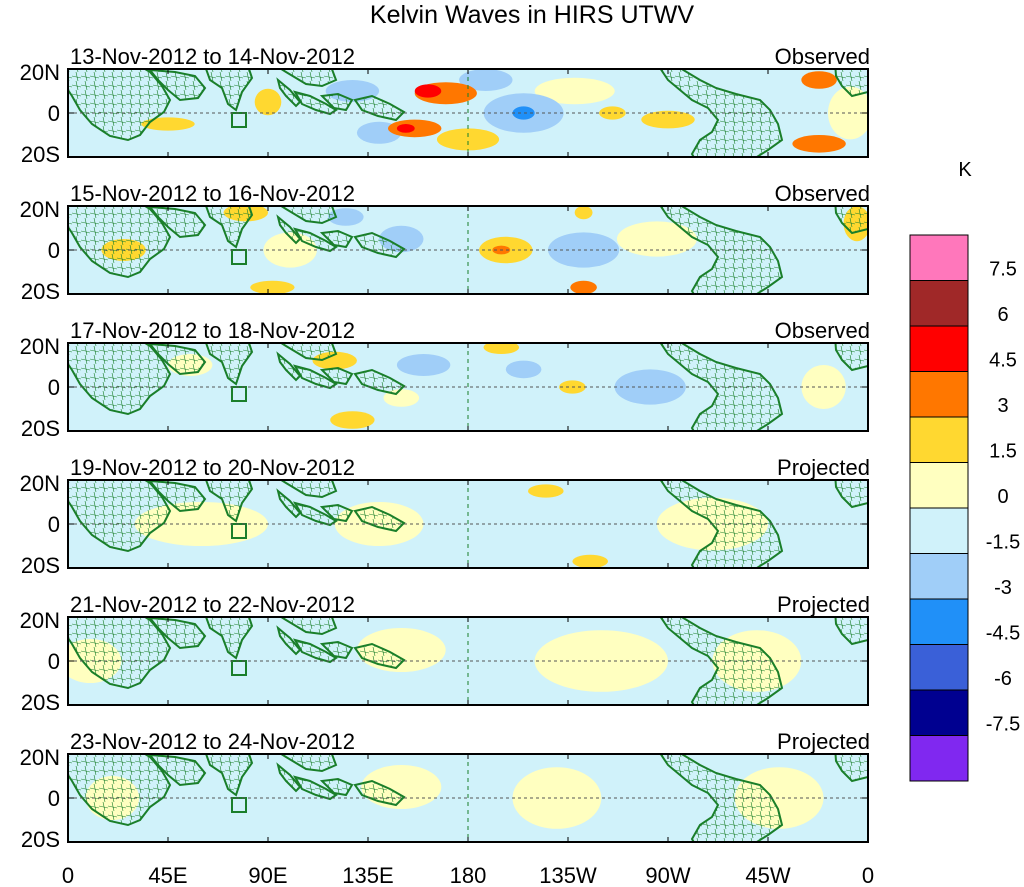  I want to click on colorbar-level-label: -4.5, so click(1003, 634).